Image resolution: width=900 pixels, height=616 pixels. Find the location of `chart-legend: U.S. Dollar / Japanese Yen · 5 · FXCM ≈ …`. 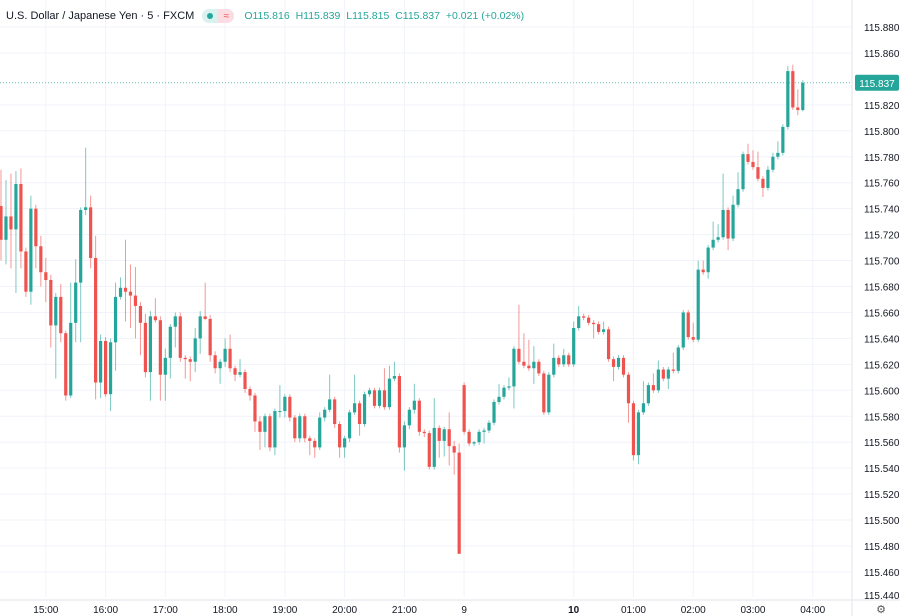

chart-legend: U.S. Dollar / Japanese Yen · 5 · FXCM ≈ … is located at coordinates (266, 16).